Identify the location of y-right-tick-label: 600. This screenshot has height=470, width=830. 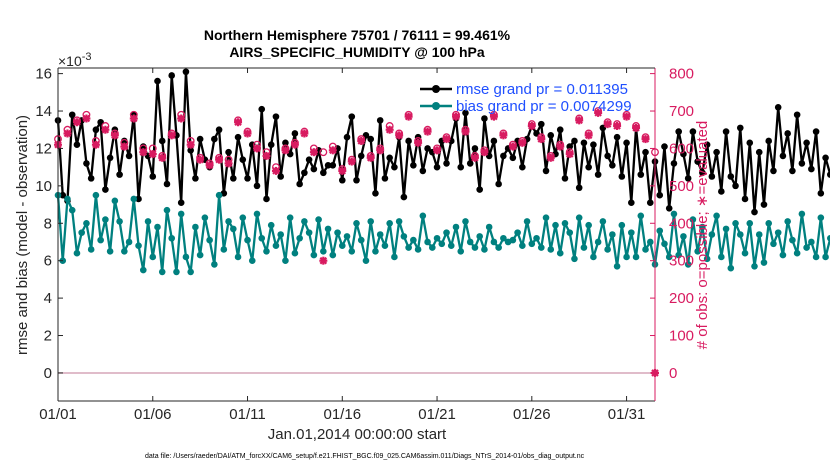
(681, 148).